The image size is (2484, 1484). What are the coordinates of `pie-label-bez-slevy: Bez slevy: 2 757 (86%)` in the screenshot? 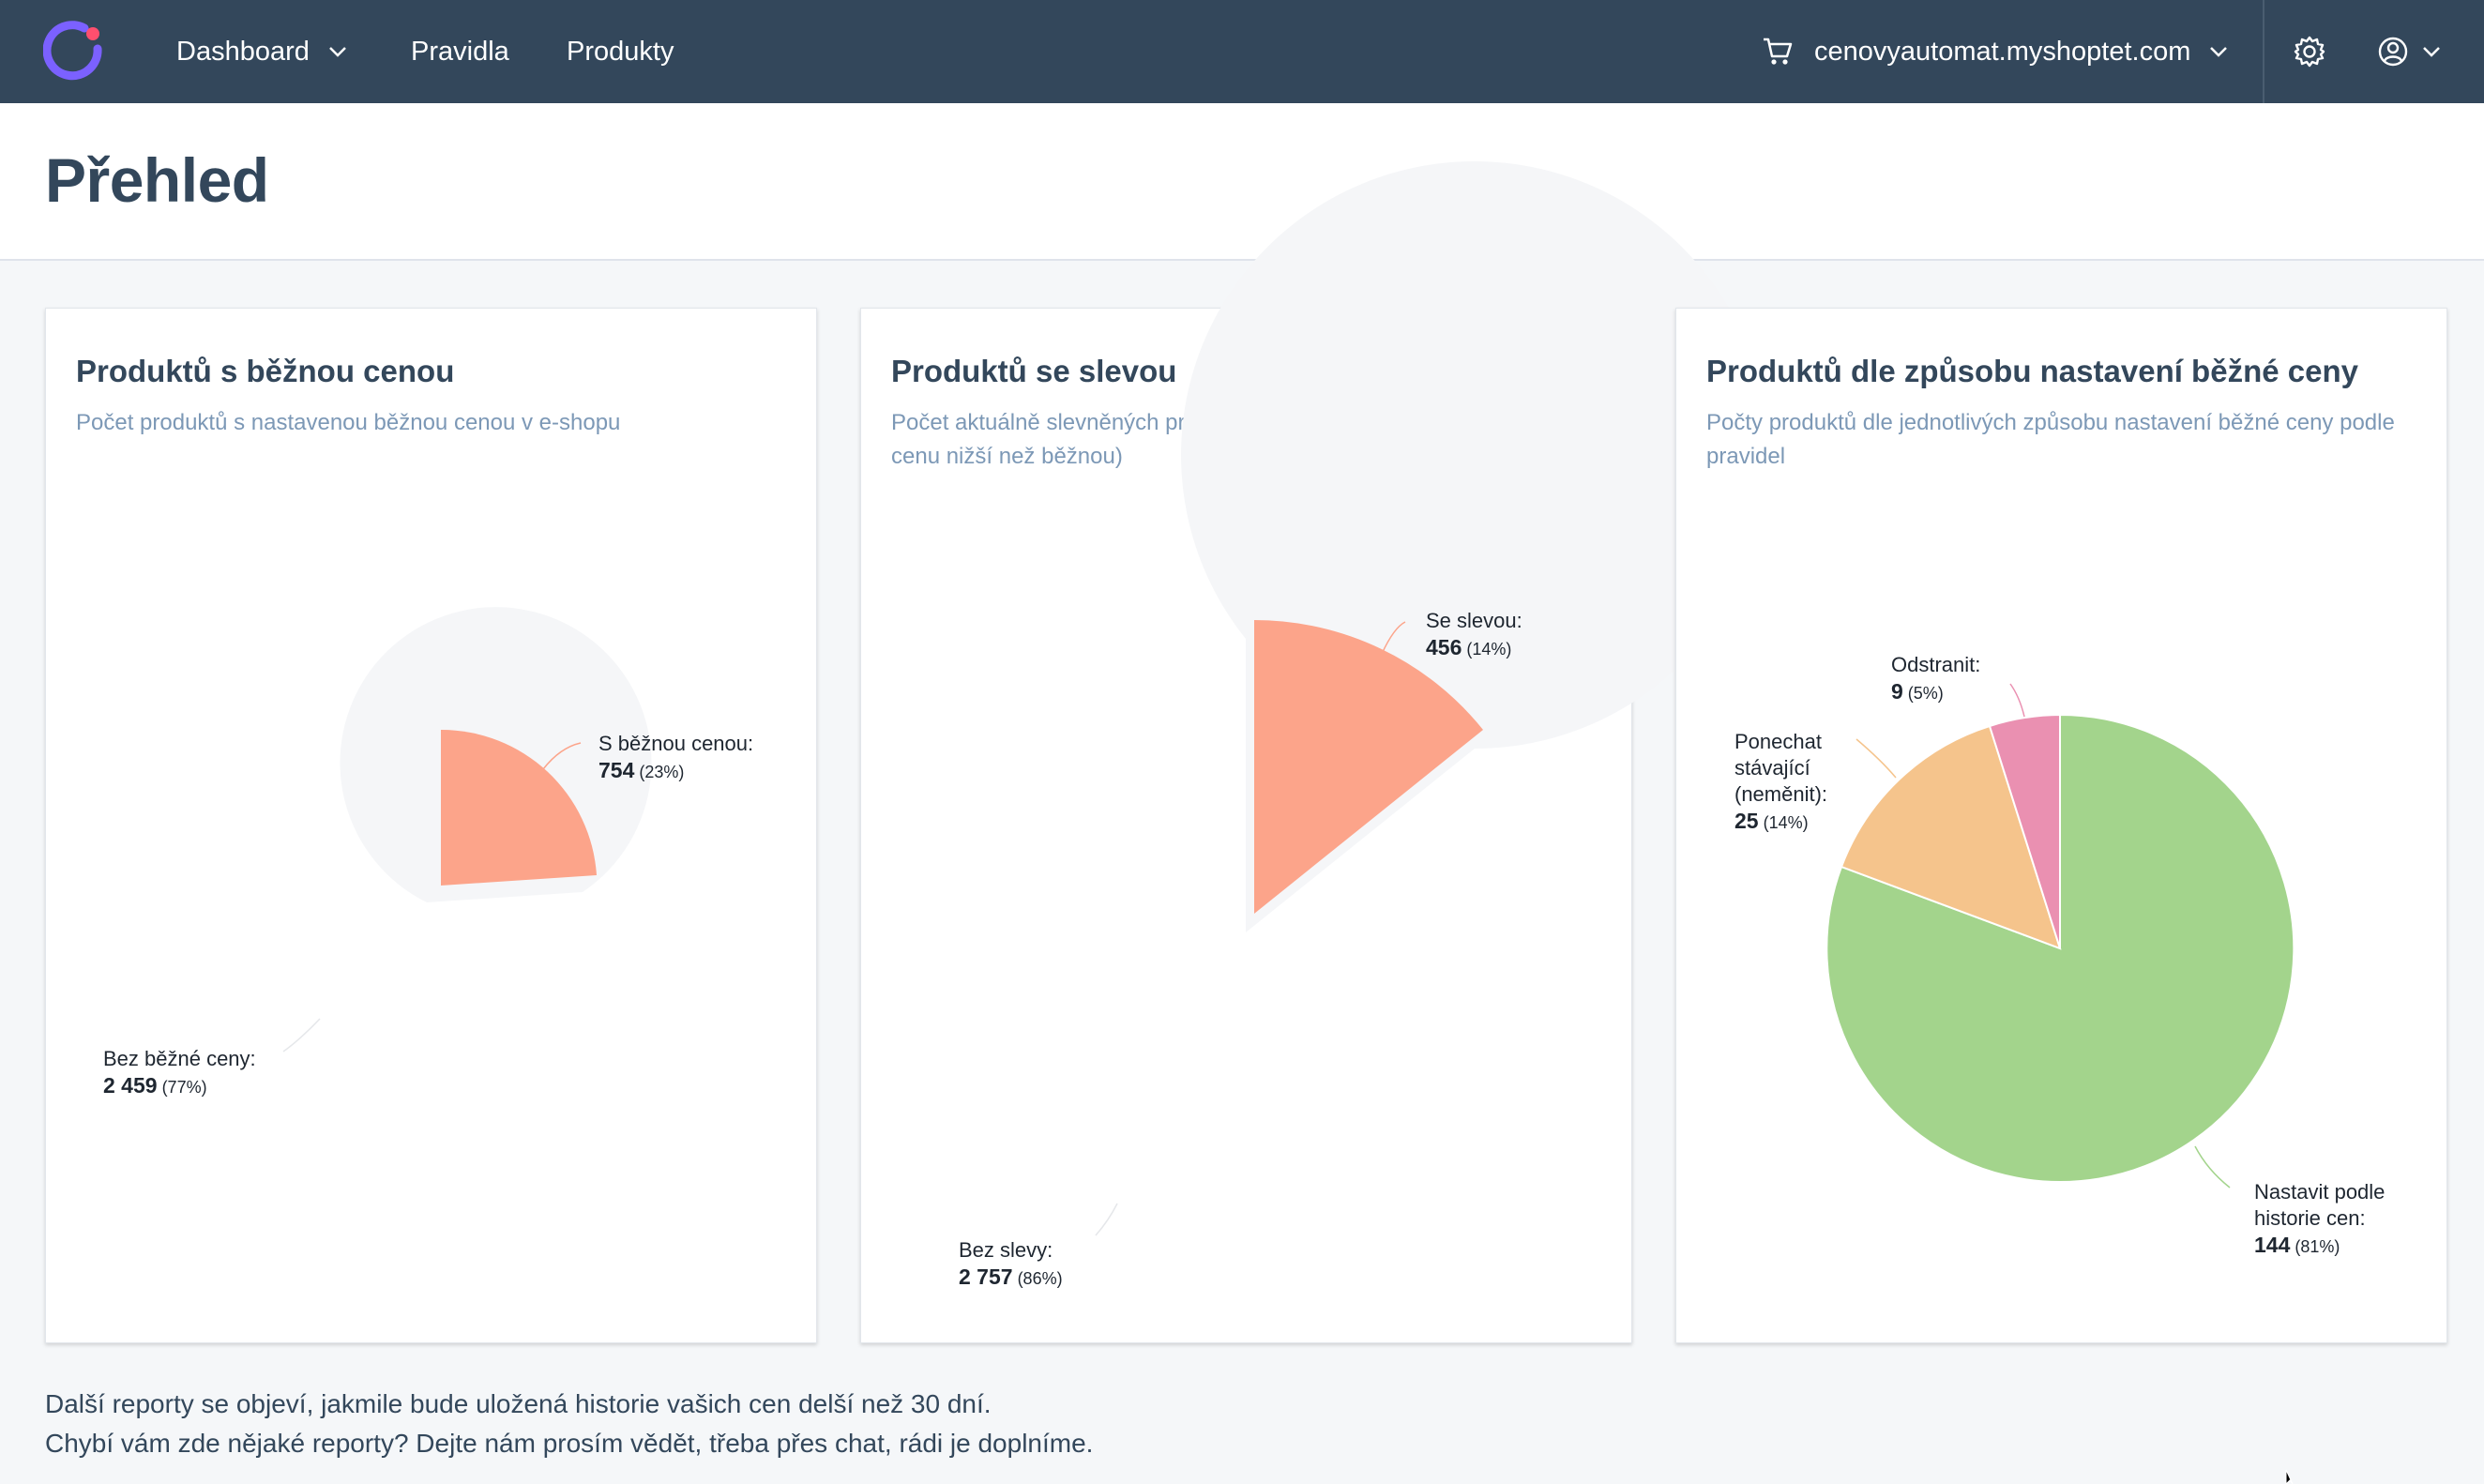 It's located at (1011, 1264).